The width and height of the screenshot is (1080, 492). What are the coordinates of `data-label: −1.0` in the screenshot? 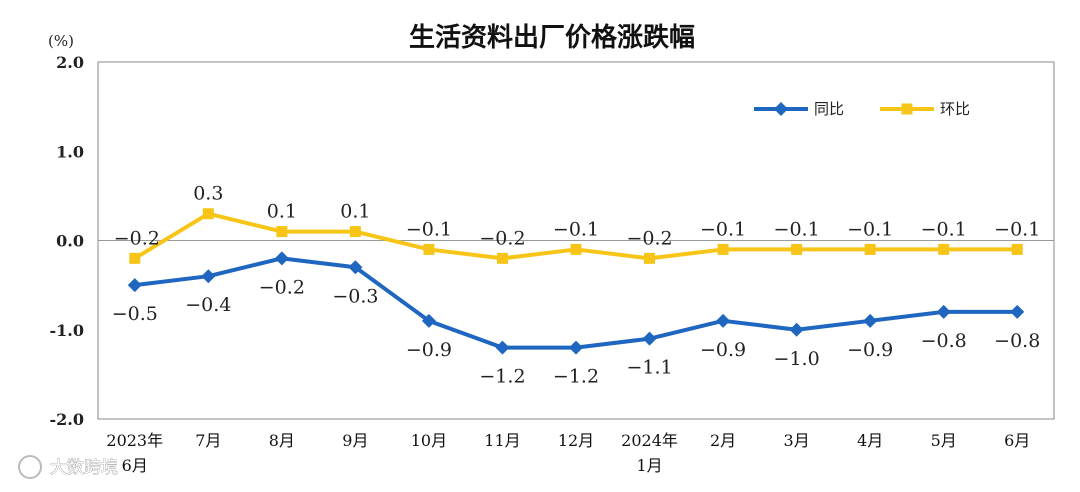 It's located at (797, 359).